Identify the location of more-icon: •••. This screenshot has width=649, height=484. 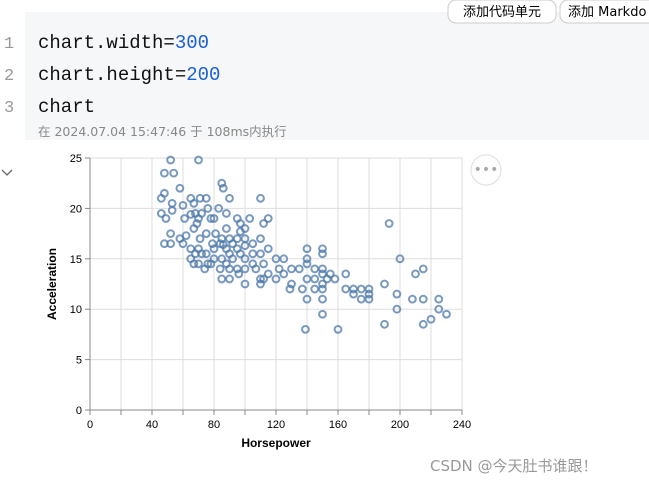
(486, 170).